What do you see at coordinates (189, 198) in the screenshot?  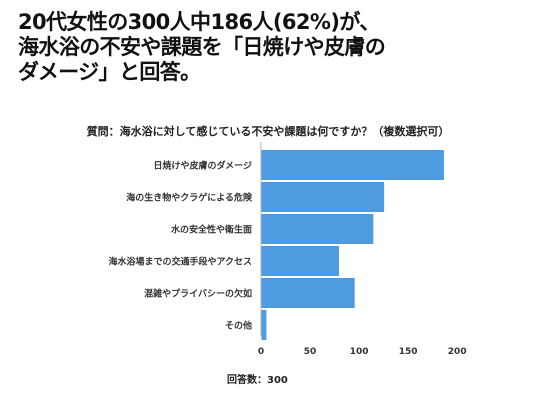 I see `category-label-2: 海の生き物やクラゲによる危険` at bounding box center [189, 198].